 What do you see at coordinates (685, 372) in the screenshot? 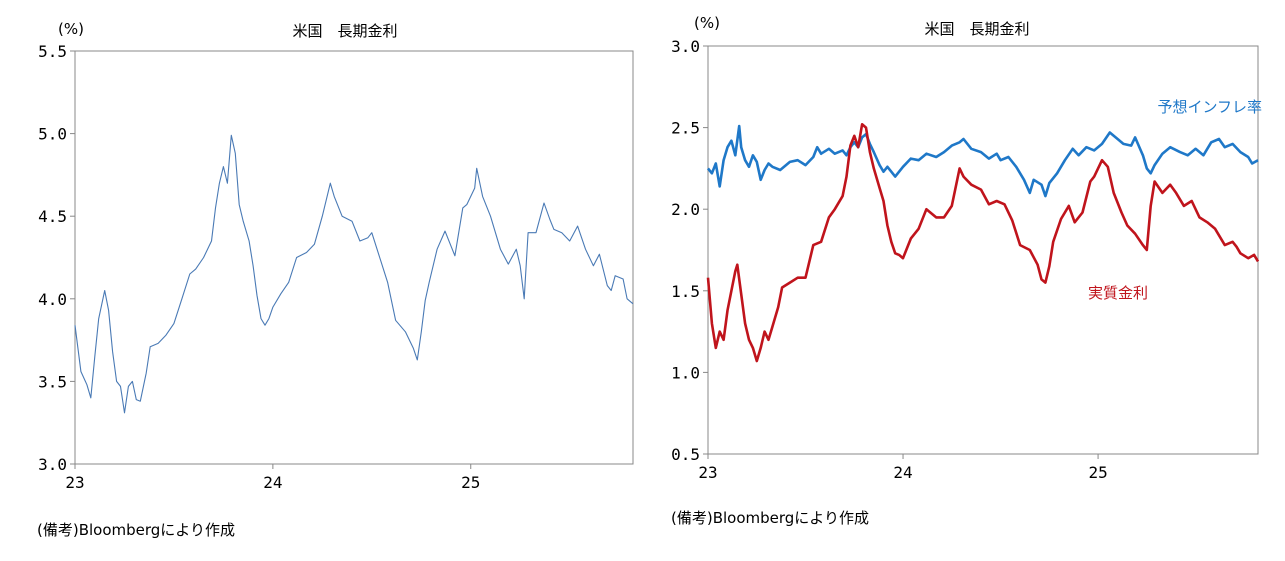
I see `right-y-tick-label: 1.0` at bounding box center [685, 372].